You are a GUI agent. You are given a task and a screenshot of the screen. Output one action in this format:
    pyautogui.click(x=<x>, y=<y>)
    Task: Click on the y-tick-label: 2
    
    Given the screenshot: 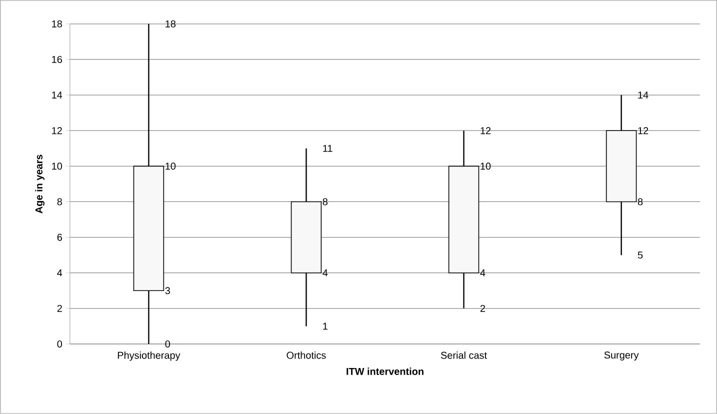 What is the action you would take?
    pyautogui.click(x=59, y=308)
    